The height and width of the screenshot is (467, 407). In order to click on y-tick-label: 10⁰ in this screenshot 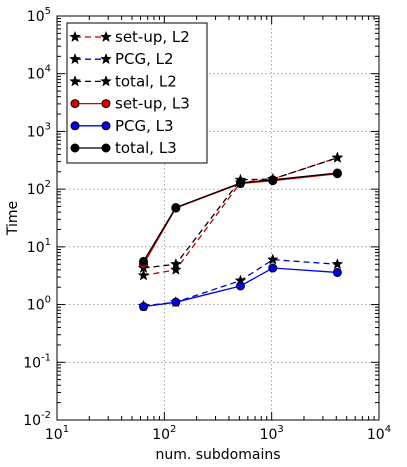, I will do `click(39, 304)`.